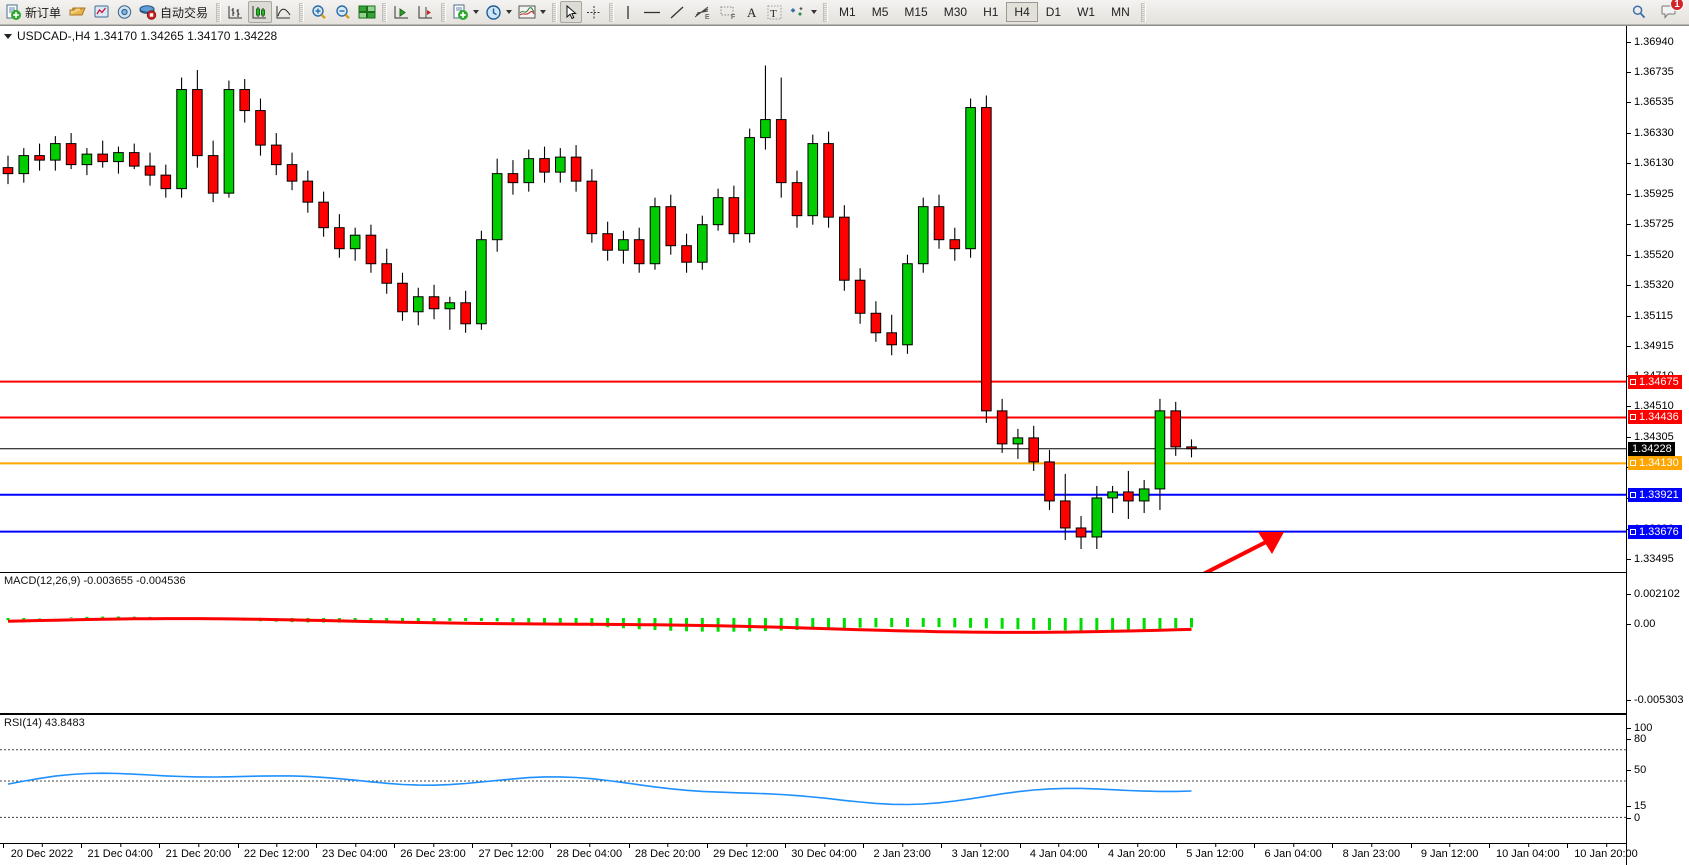  Describe the element at coordinates (1655, 381) in the screenshot. I see `price-level-badge-resistance: 1.34675` at that location.